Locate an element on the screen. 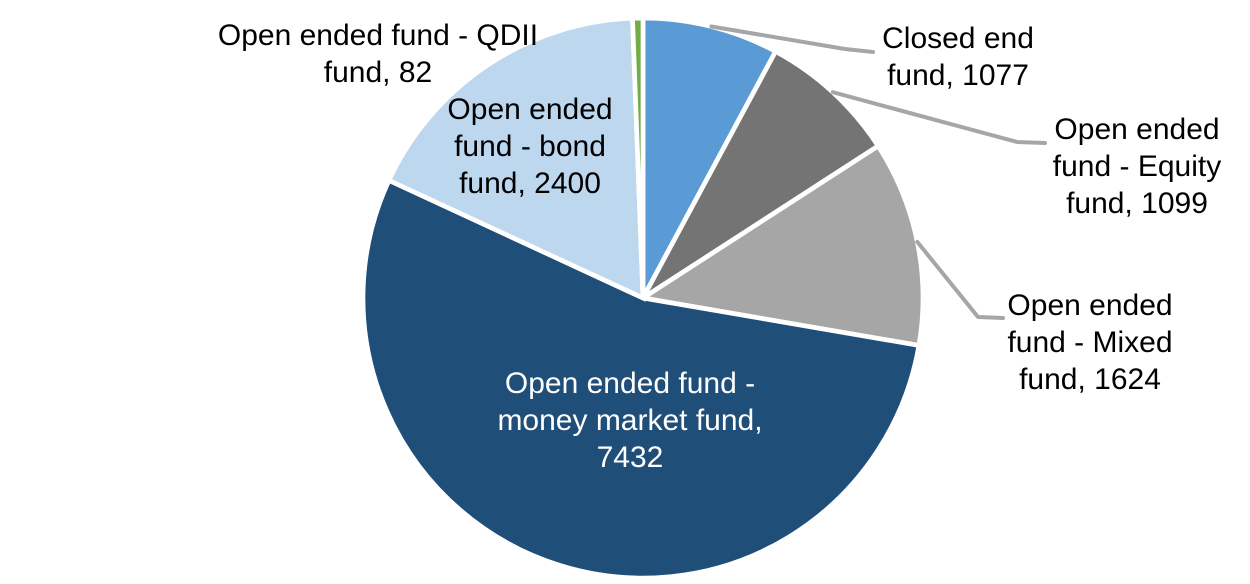 Image resolution: width=1250 pixels, height=584 pixels. data-label-open-ended-fund-qdii-fund: Open ended fund - QDII fund, 82 is located at coordinates (378, 54).